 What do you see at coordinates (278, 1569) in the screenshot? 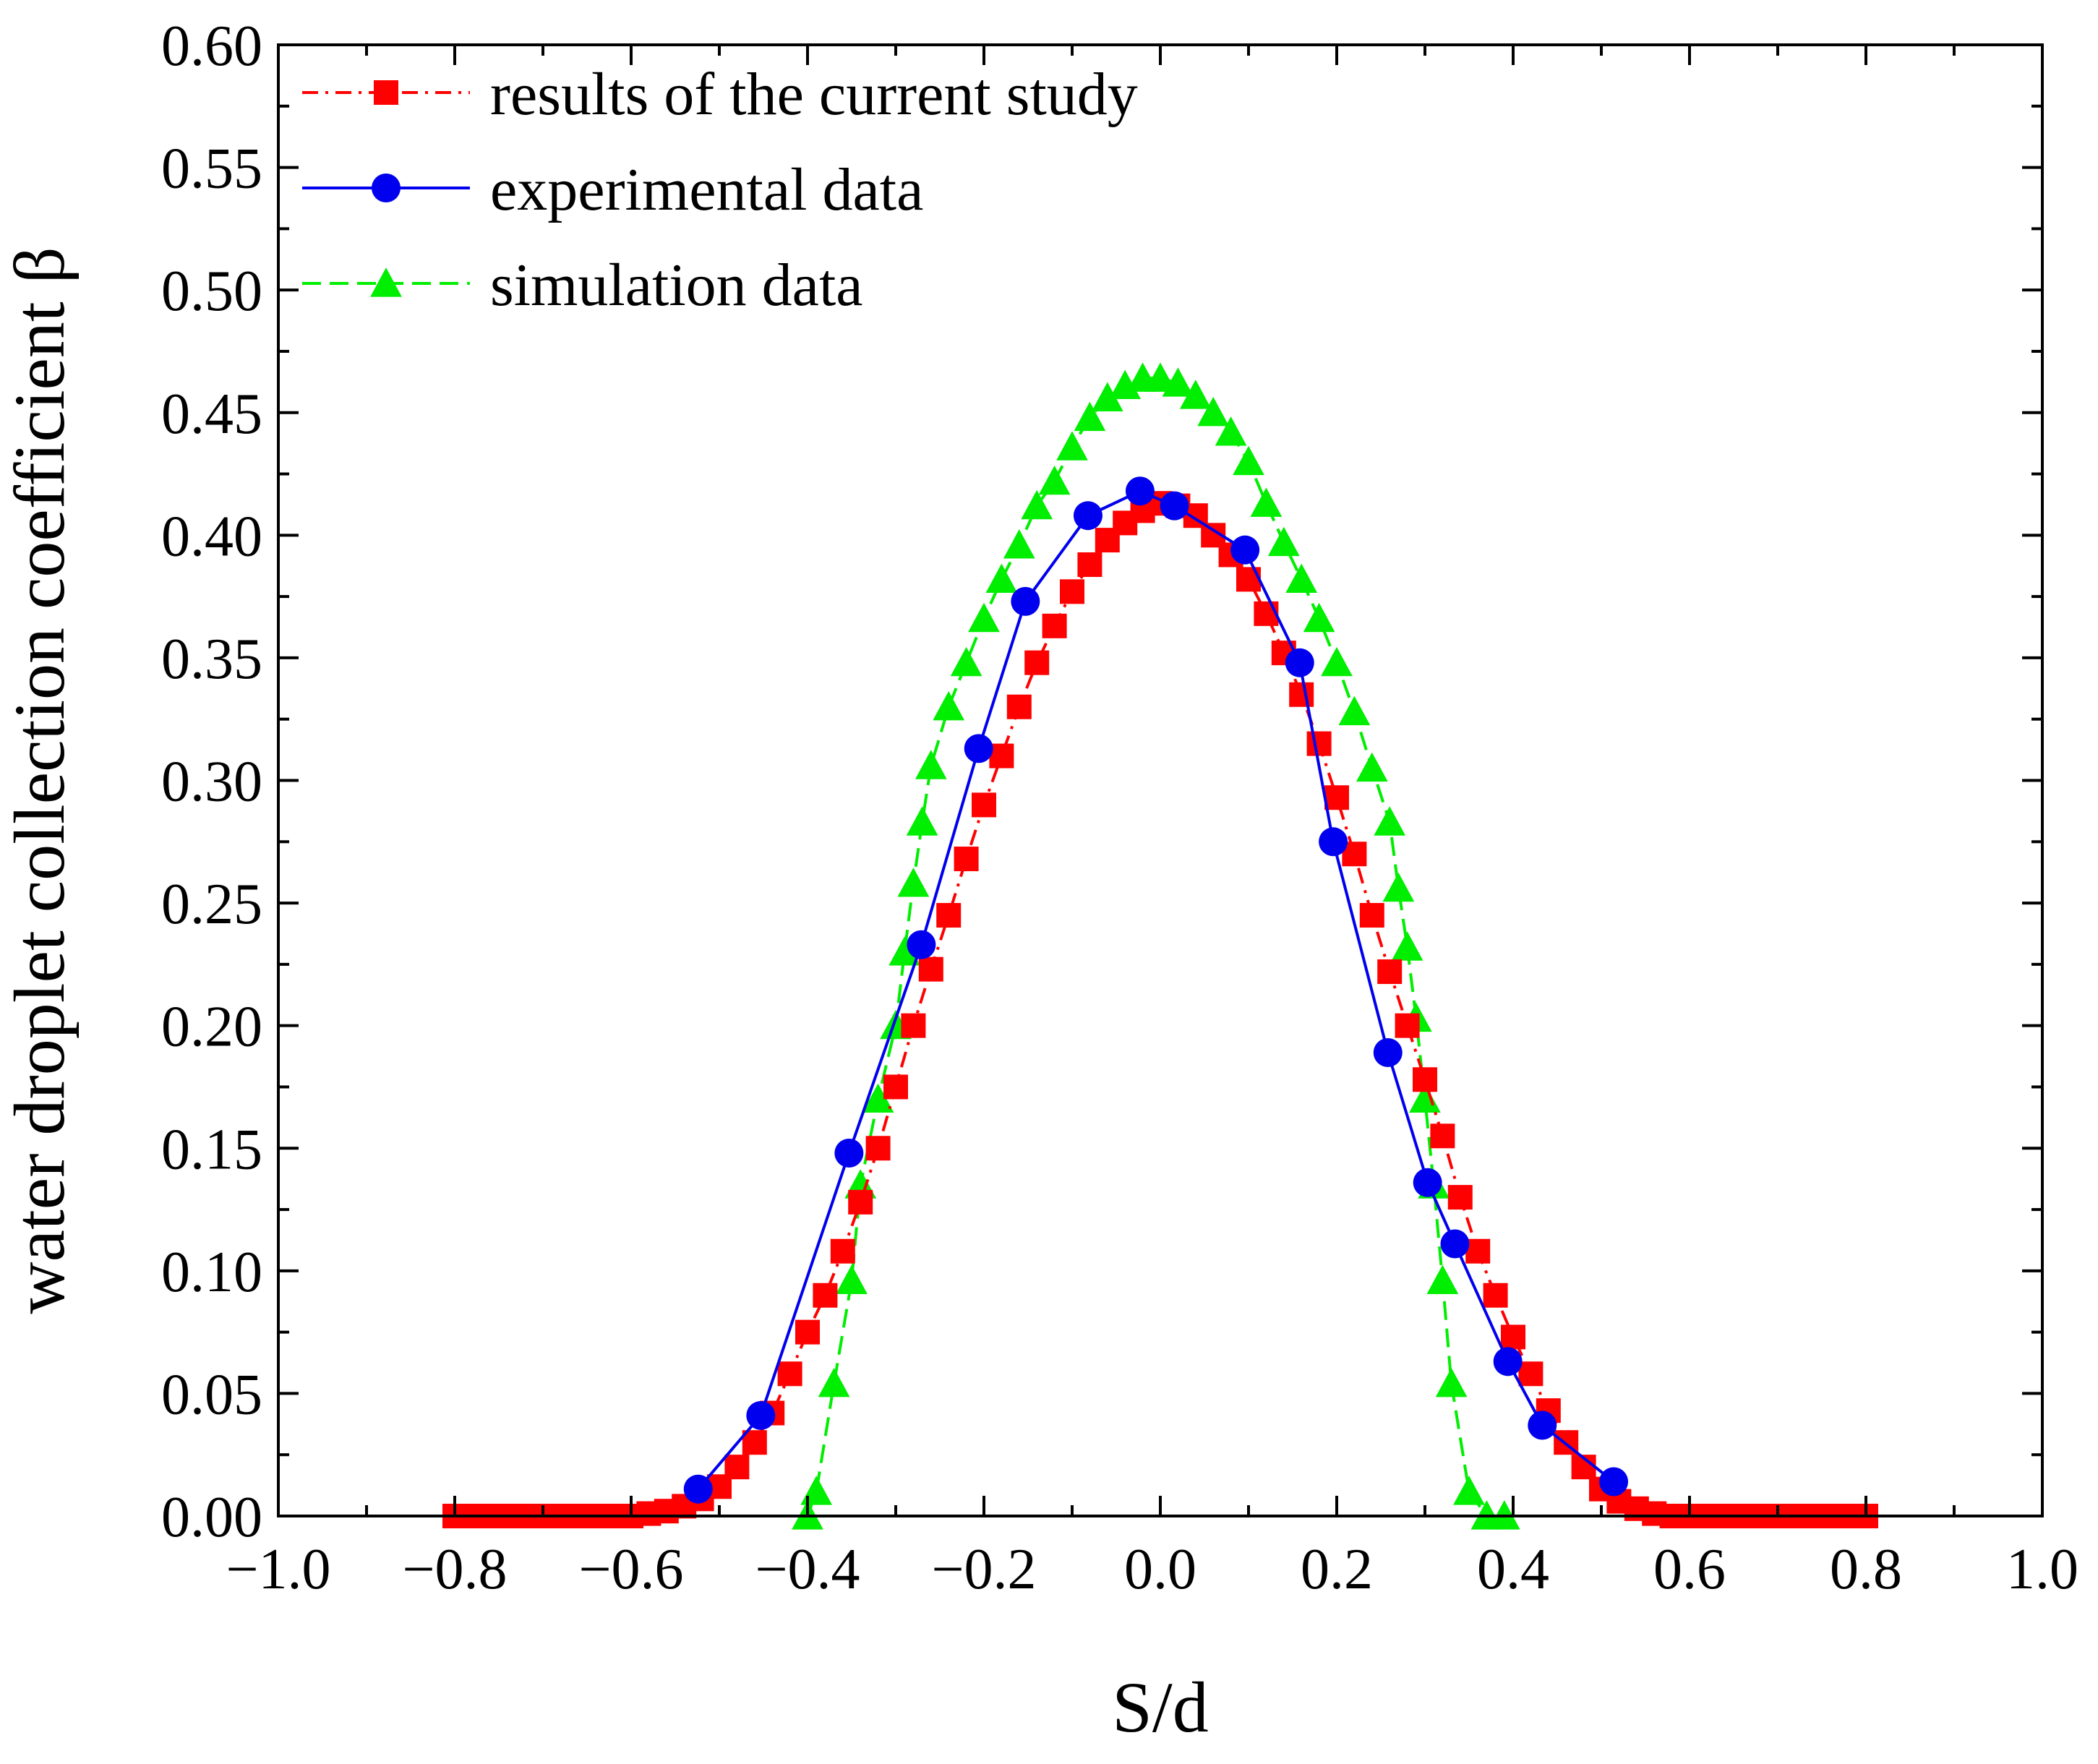
I see `x-tick-label: −1.0` at bounding box center [278, 1569].